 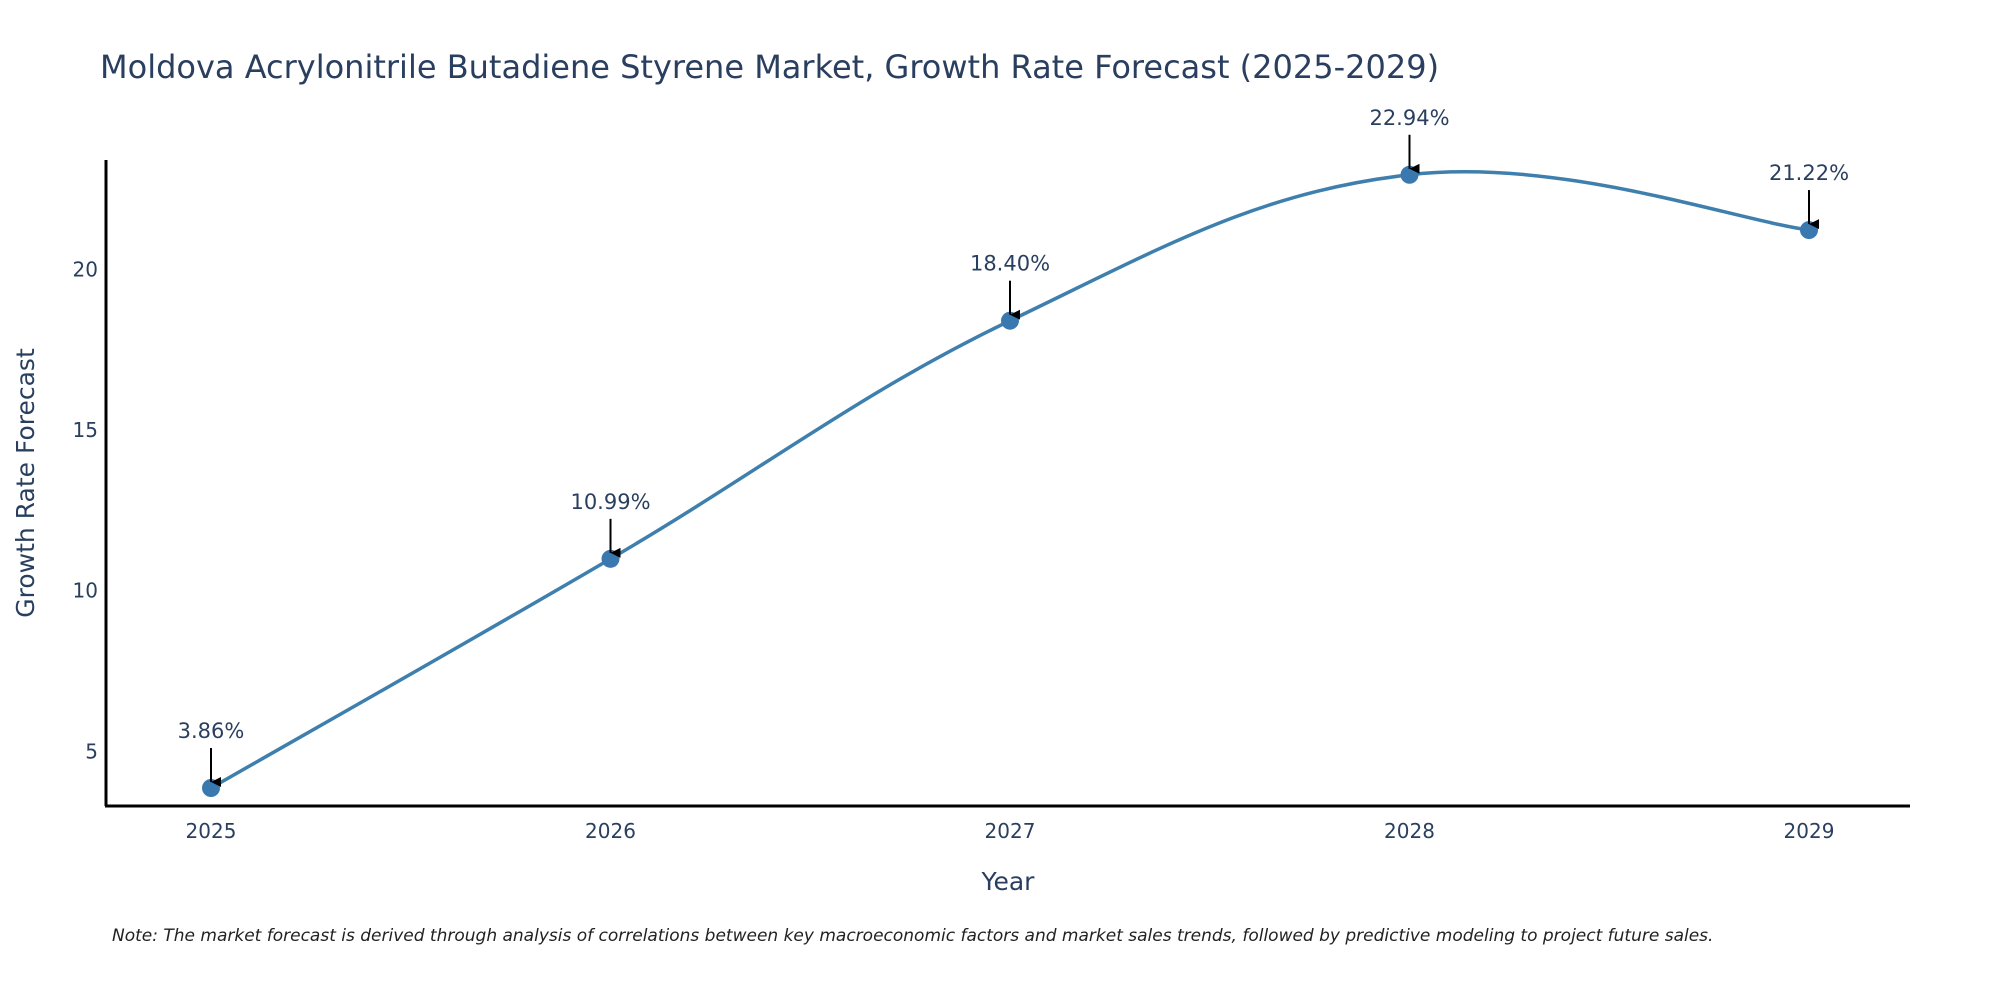 I want to click on x-axis-title: Year, so click(x=1008, y=881).